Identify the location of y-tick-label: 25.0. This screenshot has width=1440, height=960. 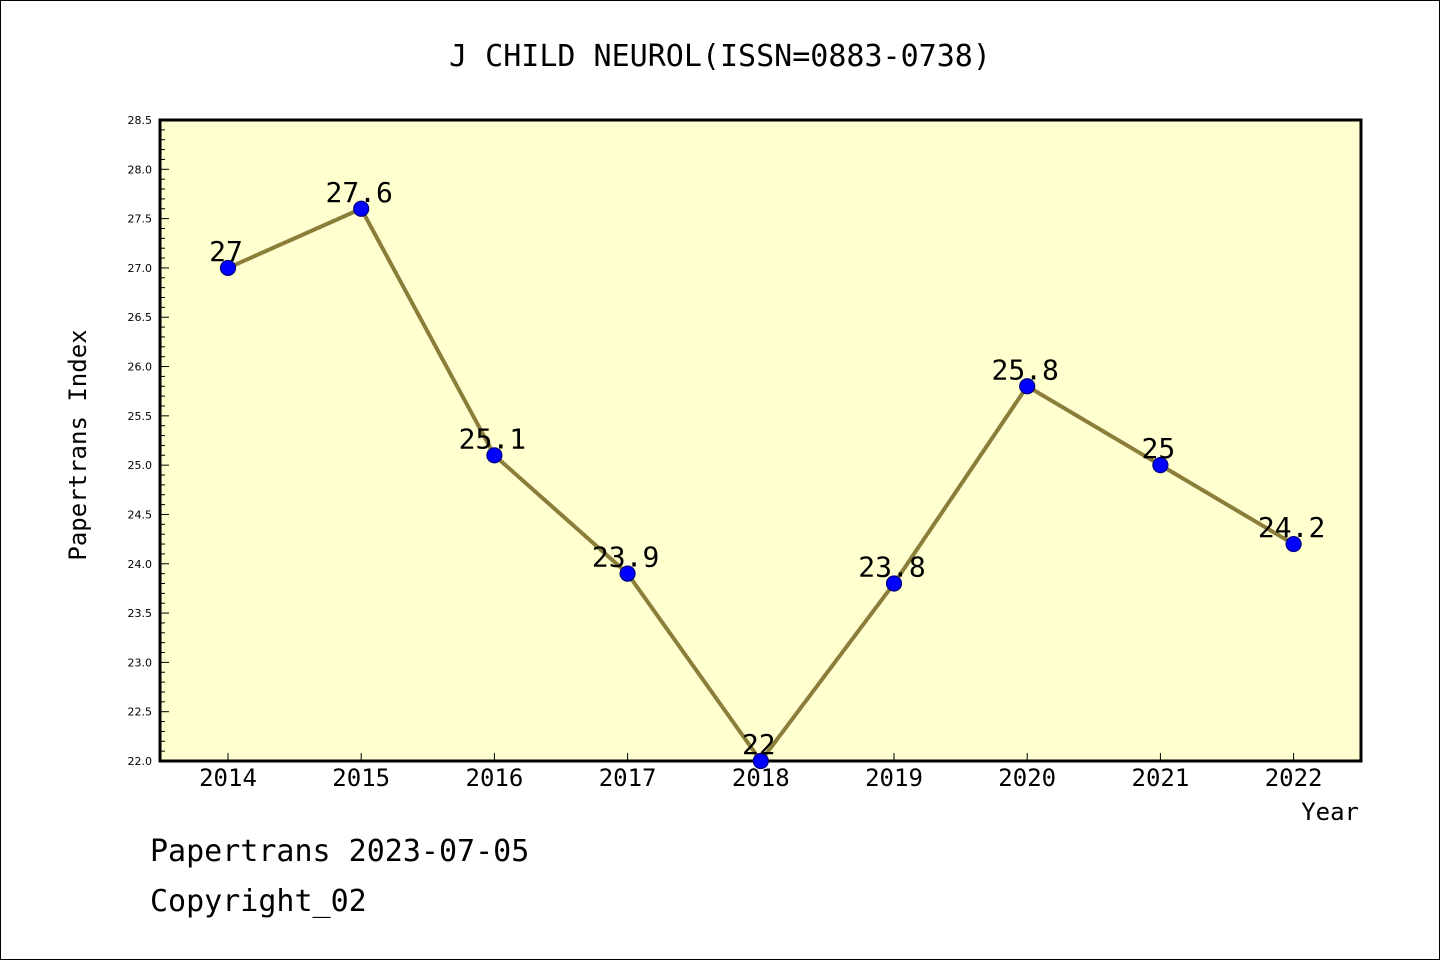
(140, 465).